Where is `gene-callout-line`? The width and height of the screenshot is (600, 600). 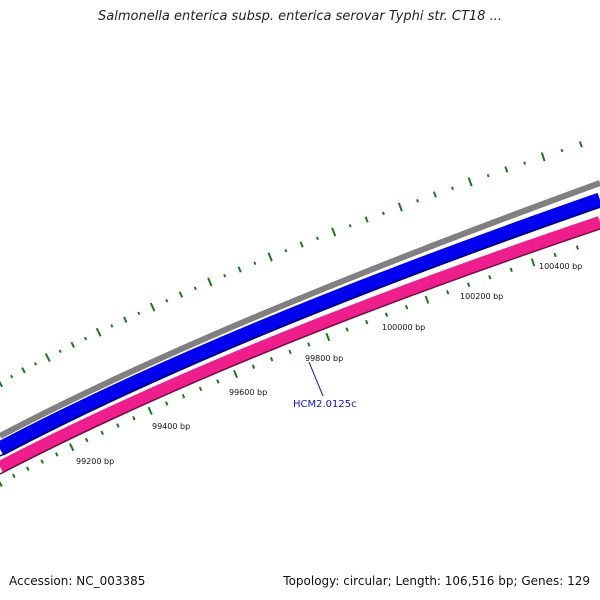
gene-callout-line is located at coordinates (316, 379).